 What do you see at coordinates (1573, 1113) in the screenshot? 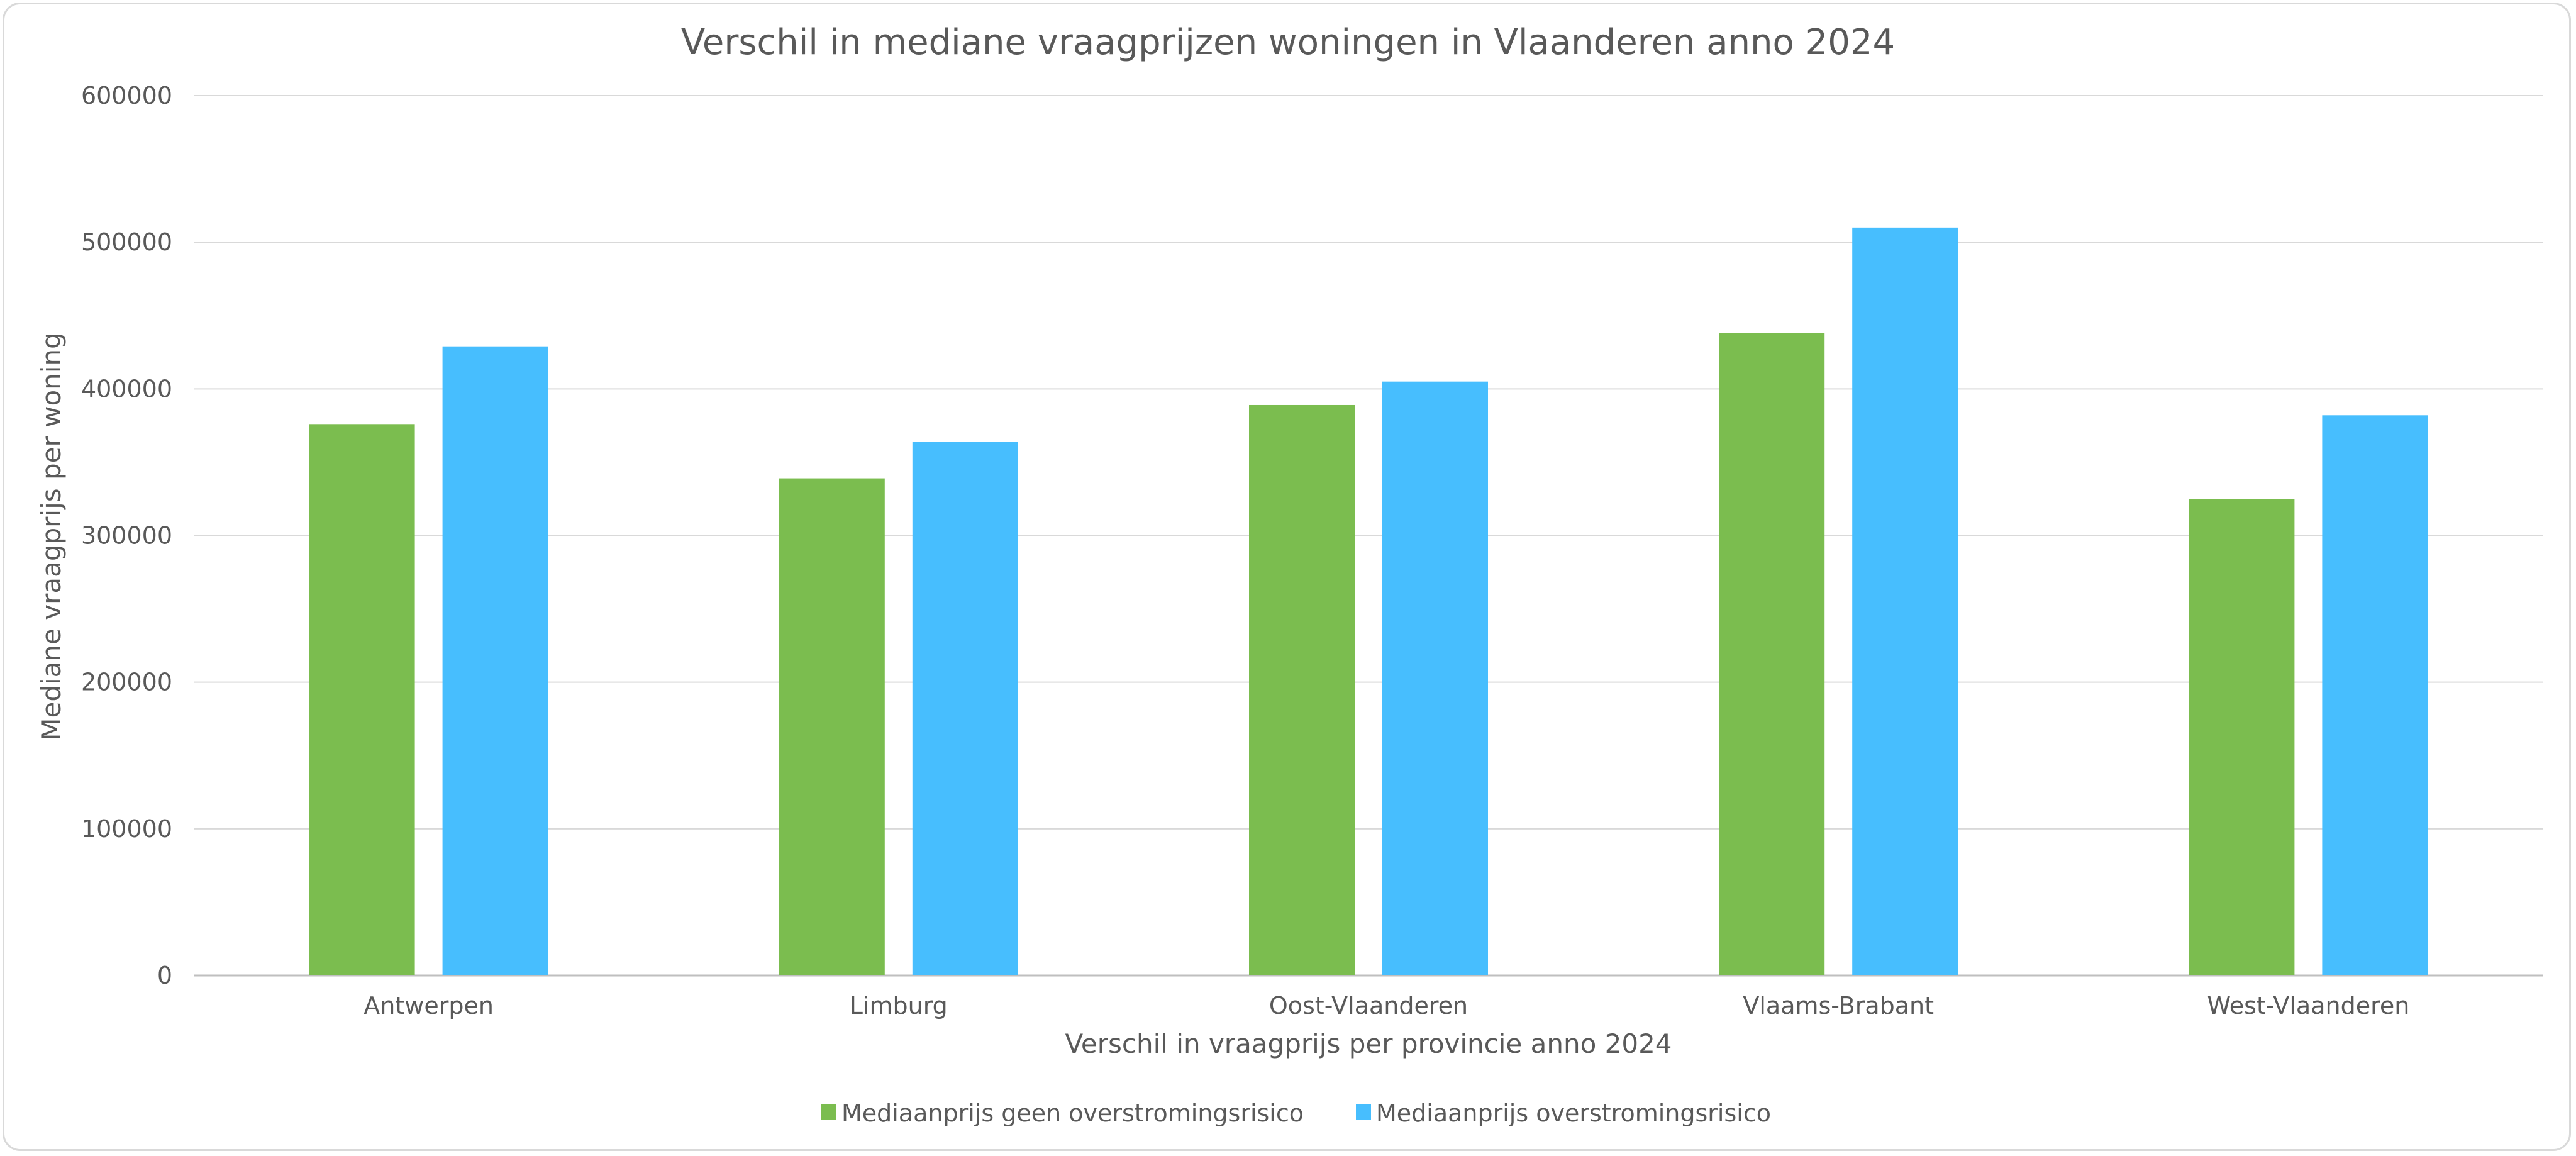
I see `legend-label-risk: Mediaanprijs overstromingsrisico` at bounding box center [1573, 1113].